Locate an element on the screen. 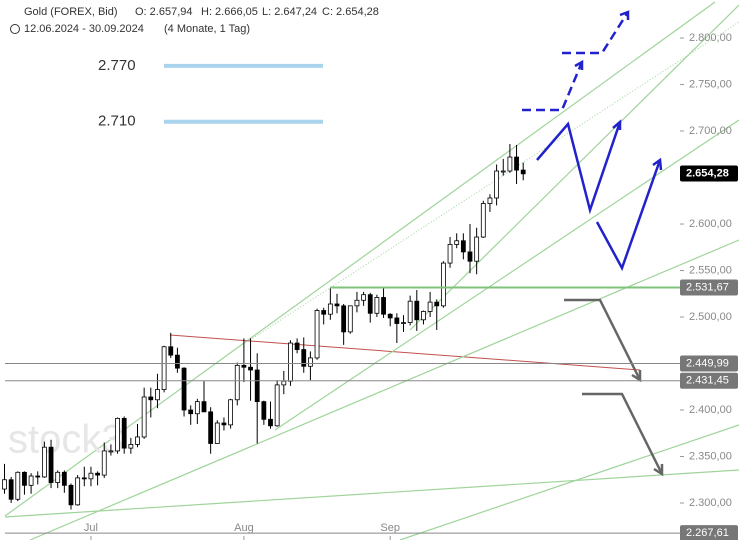 The image size is (739, 540). price-tag-label: 2.267,61 is located at coordinates (707, 533).